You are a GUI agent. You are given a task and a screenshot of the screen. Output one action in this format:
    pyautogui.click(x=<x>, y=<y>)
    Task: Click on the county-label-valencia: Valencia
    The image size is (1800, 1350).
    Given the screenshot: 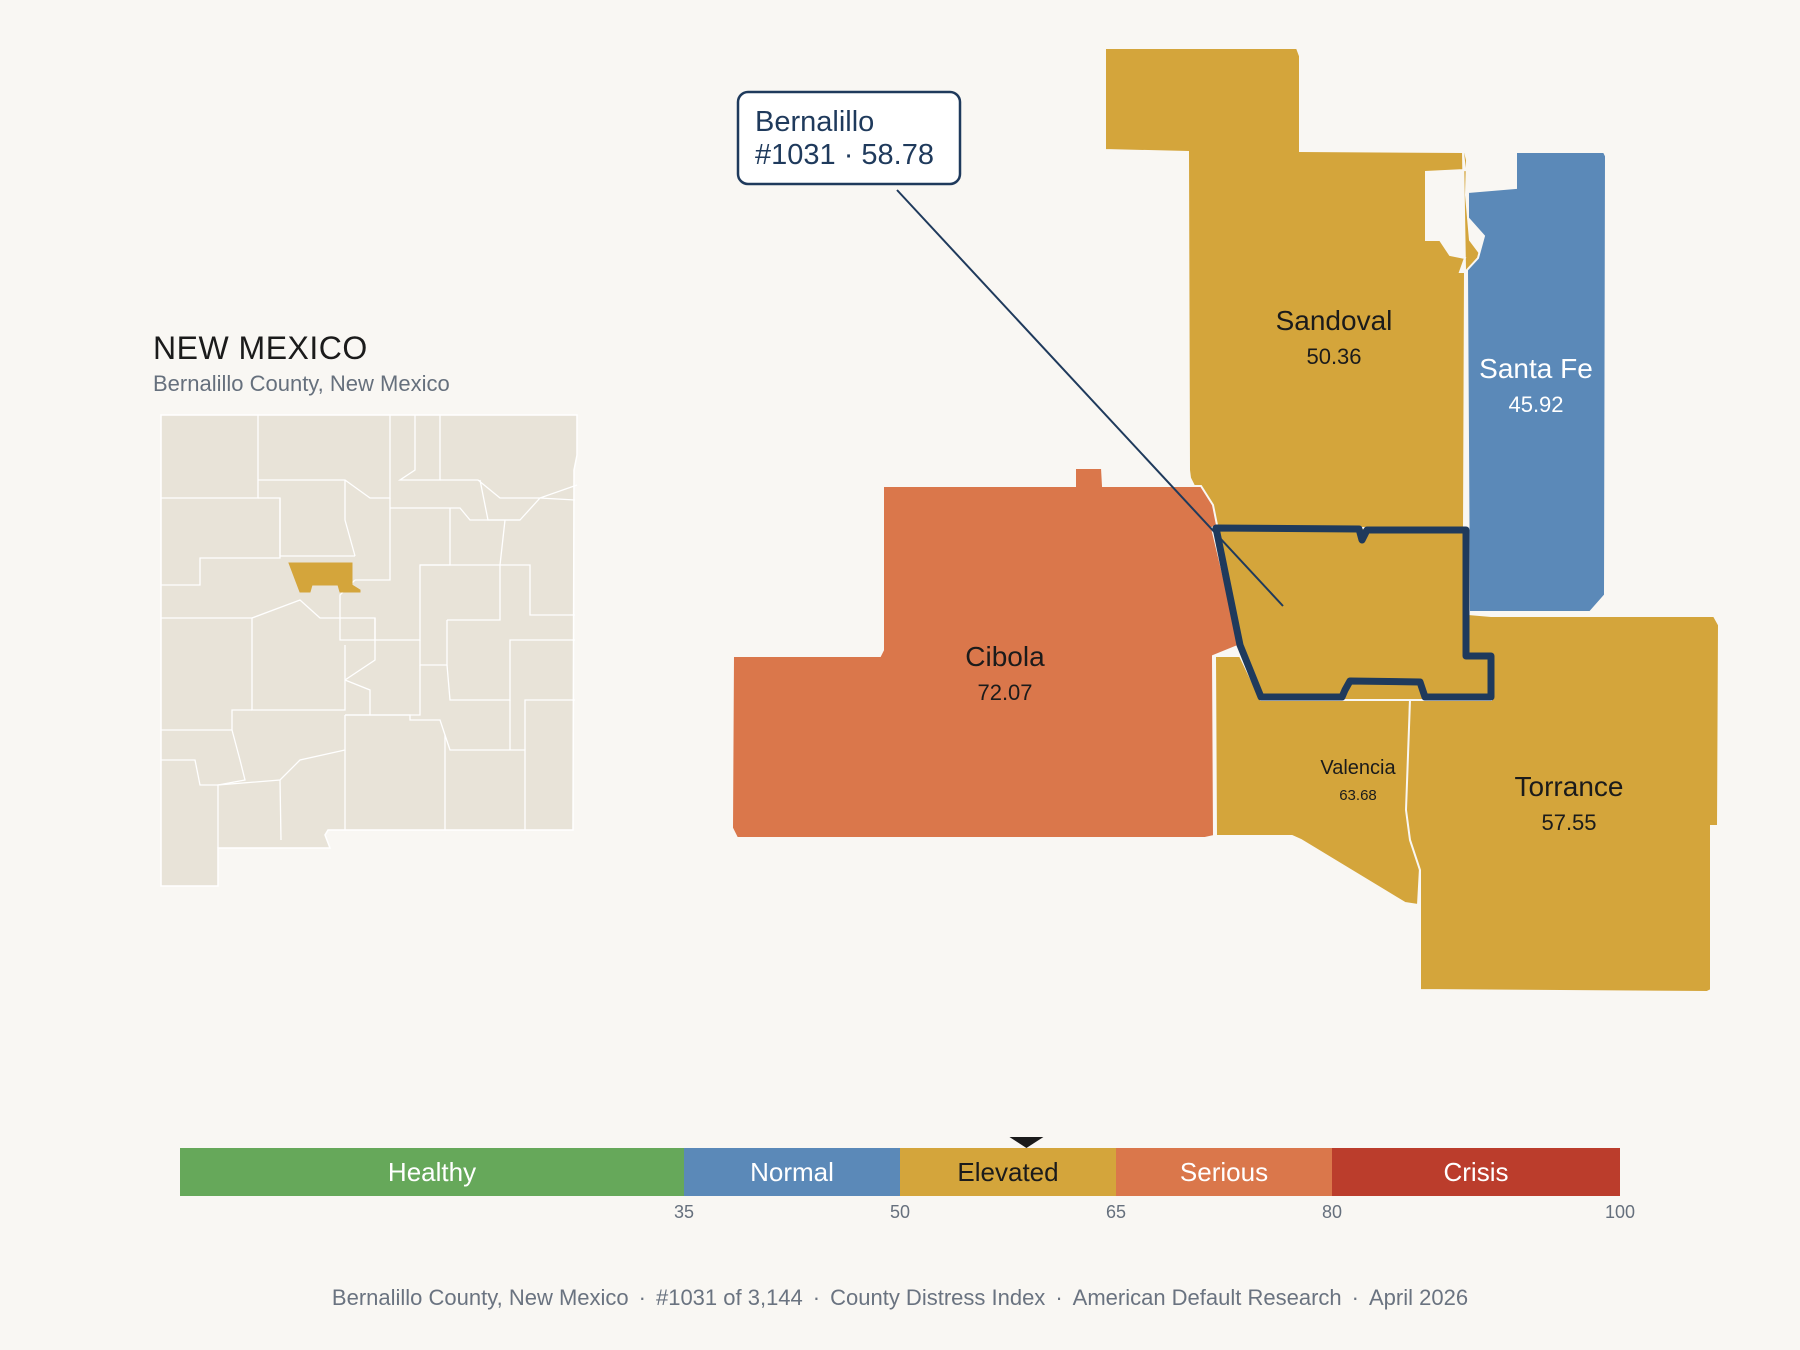 What is the action you would take?
    pyautogui.click(x=1358, y=768)
    